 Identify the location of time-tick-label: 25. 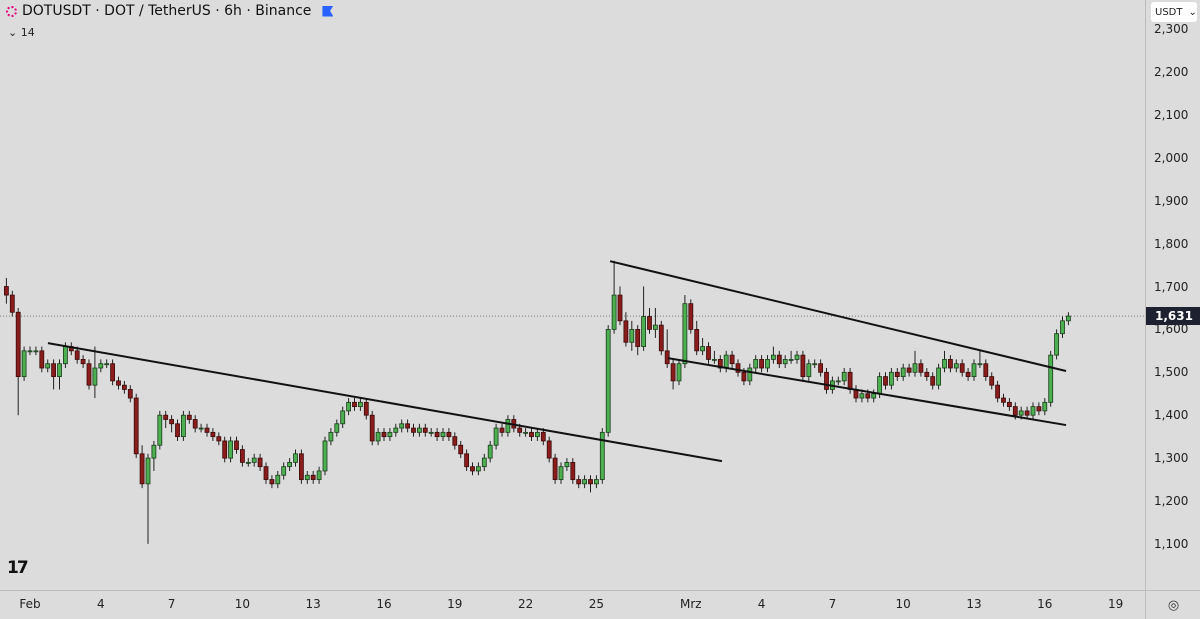
(596, 604).